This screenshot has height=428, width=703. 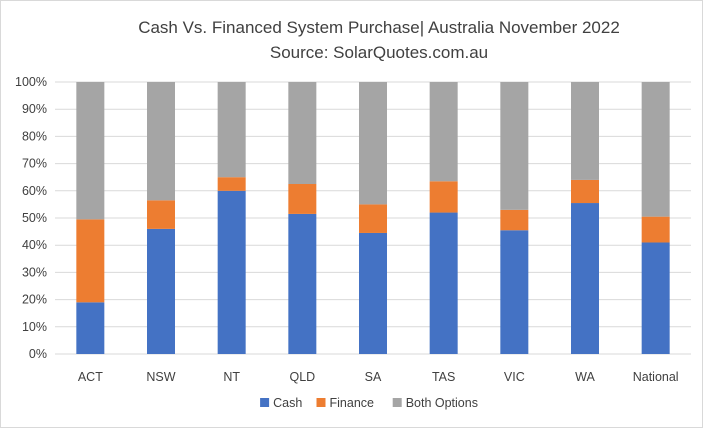 I want to click on y-tick-label: 20%, so click(x=34, y=300).